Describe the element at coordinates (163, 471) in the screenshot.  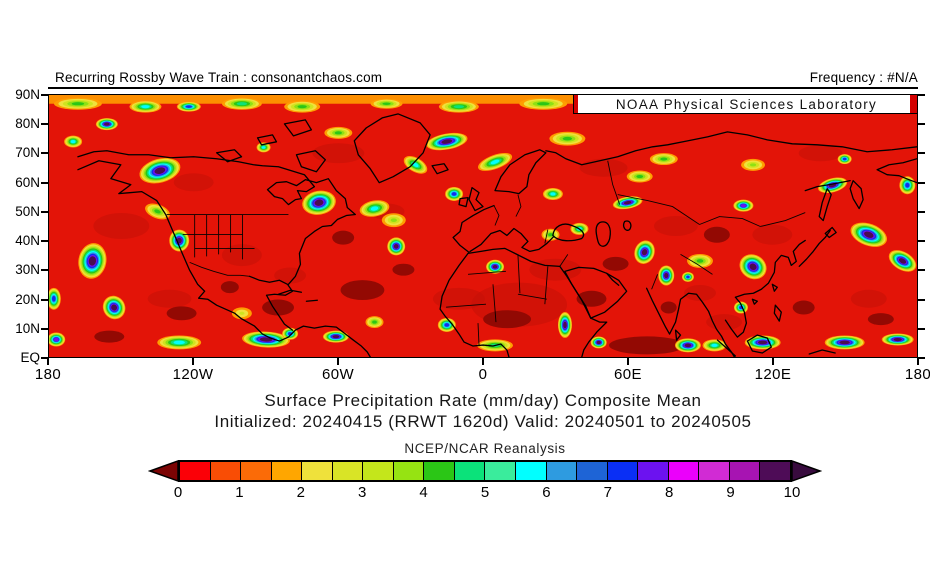
I see `colorbar-left-arrow` at that location.